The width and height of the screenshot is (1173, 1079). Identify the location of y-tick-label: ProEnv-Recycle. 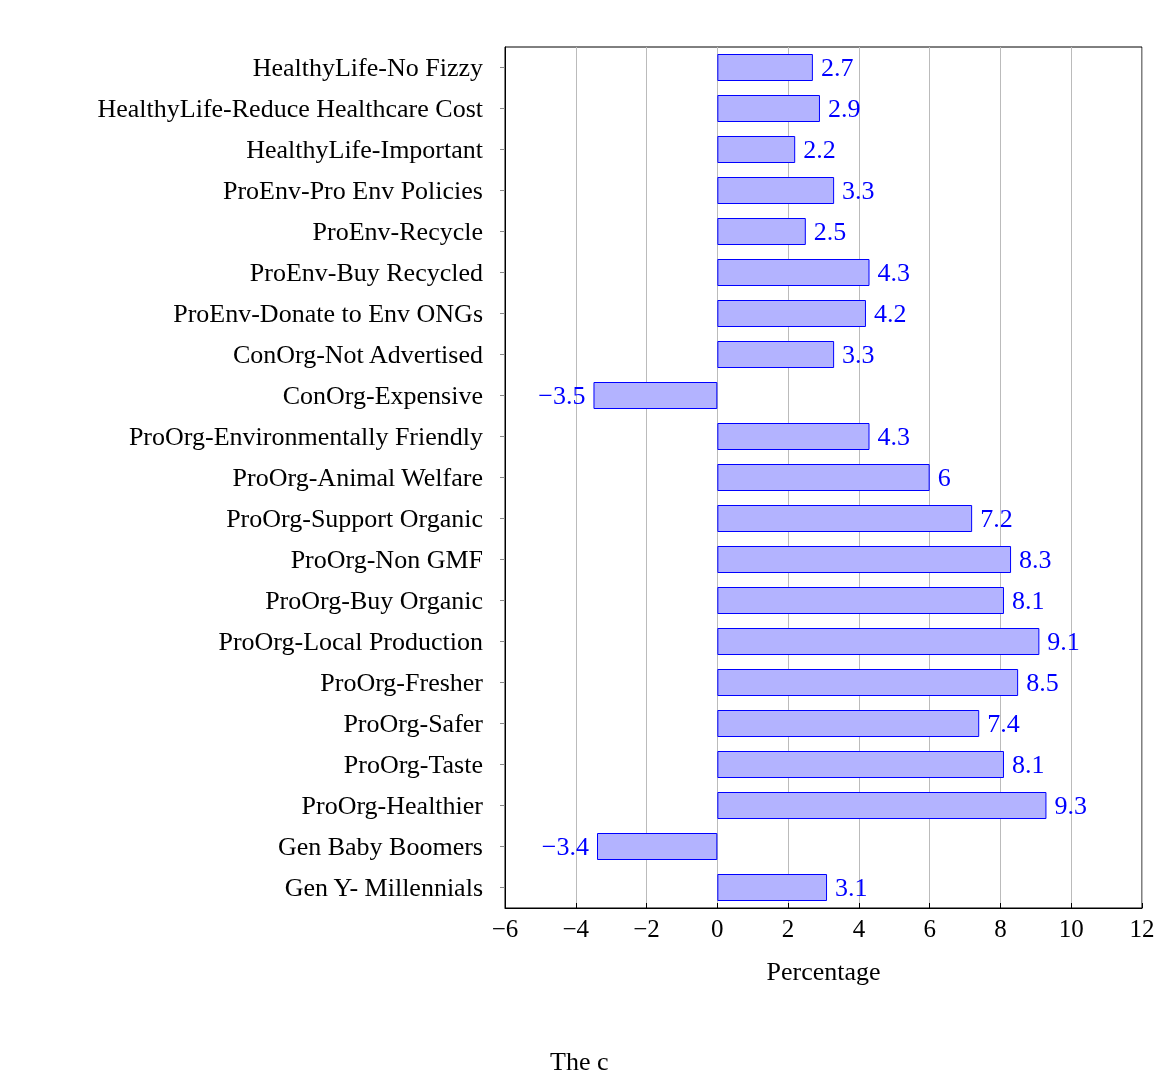
(397, 231).